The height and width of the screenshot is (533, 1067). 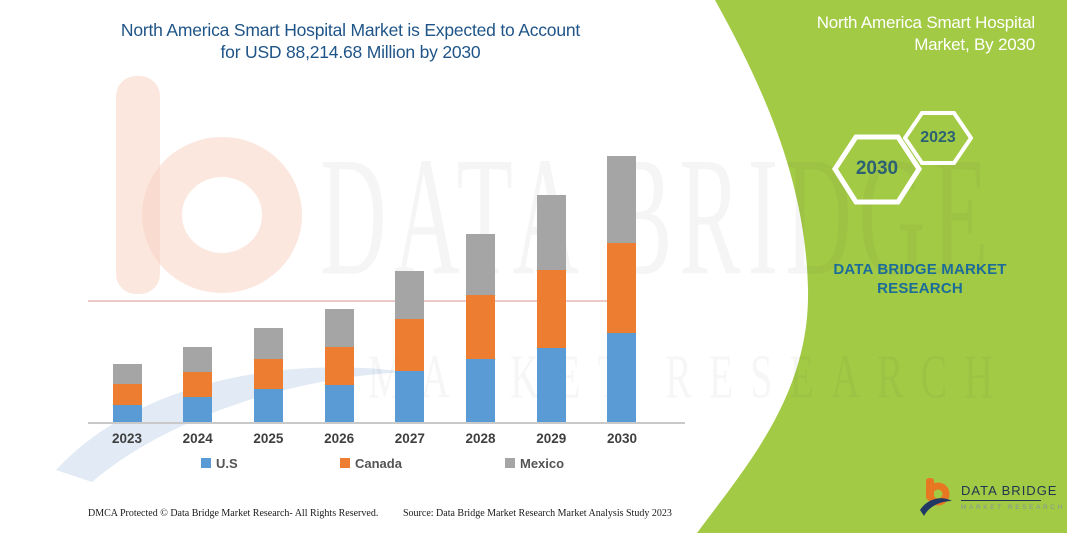 I want to click on bar-segment-2027-us, so click(x=410, y=396).